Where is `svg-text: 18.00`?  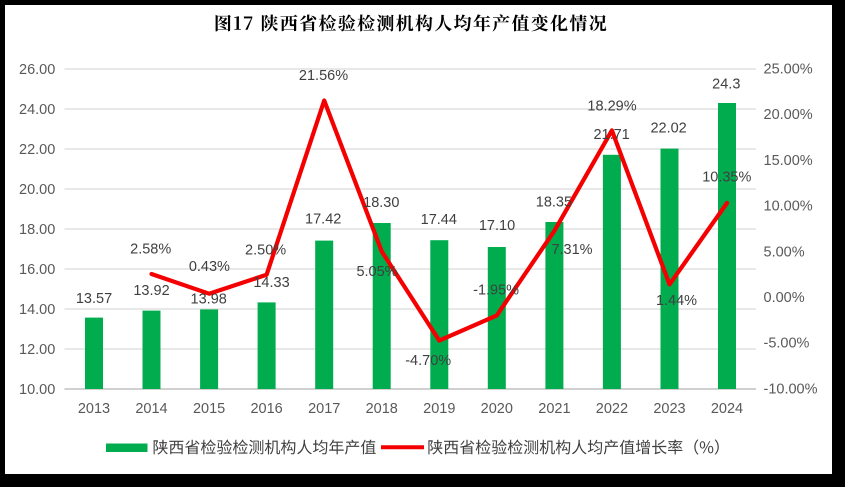 svg-text: 18.00 is located at coordinates (37, 230).